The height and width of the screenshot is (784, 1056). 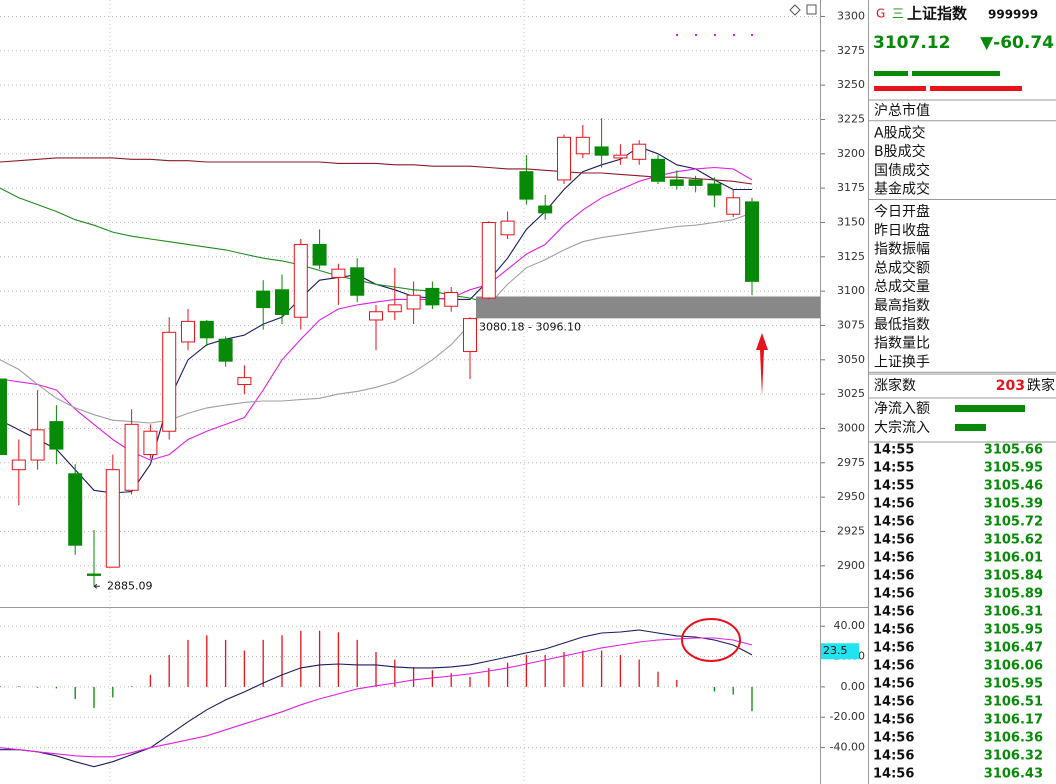 I want to click on marker-dots, so click(x=714, y=35).